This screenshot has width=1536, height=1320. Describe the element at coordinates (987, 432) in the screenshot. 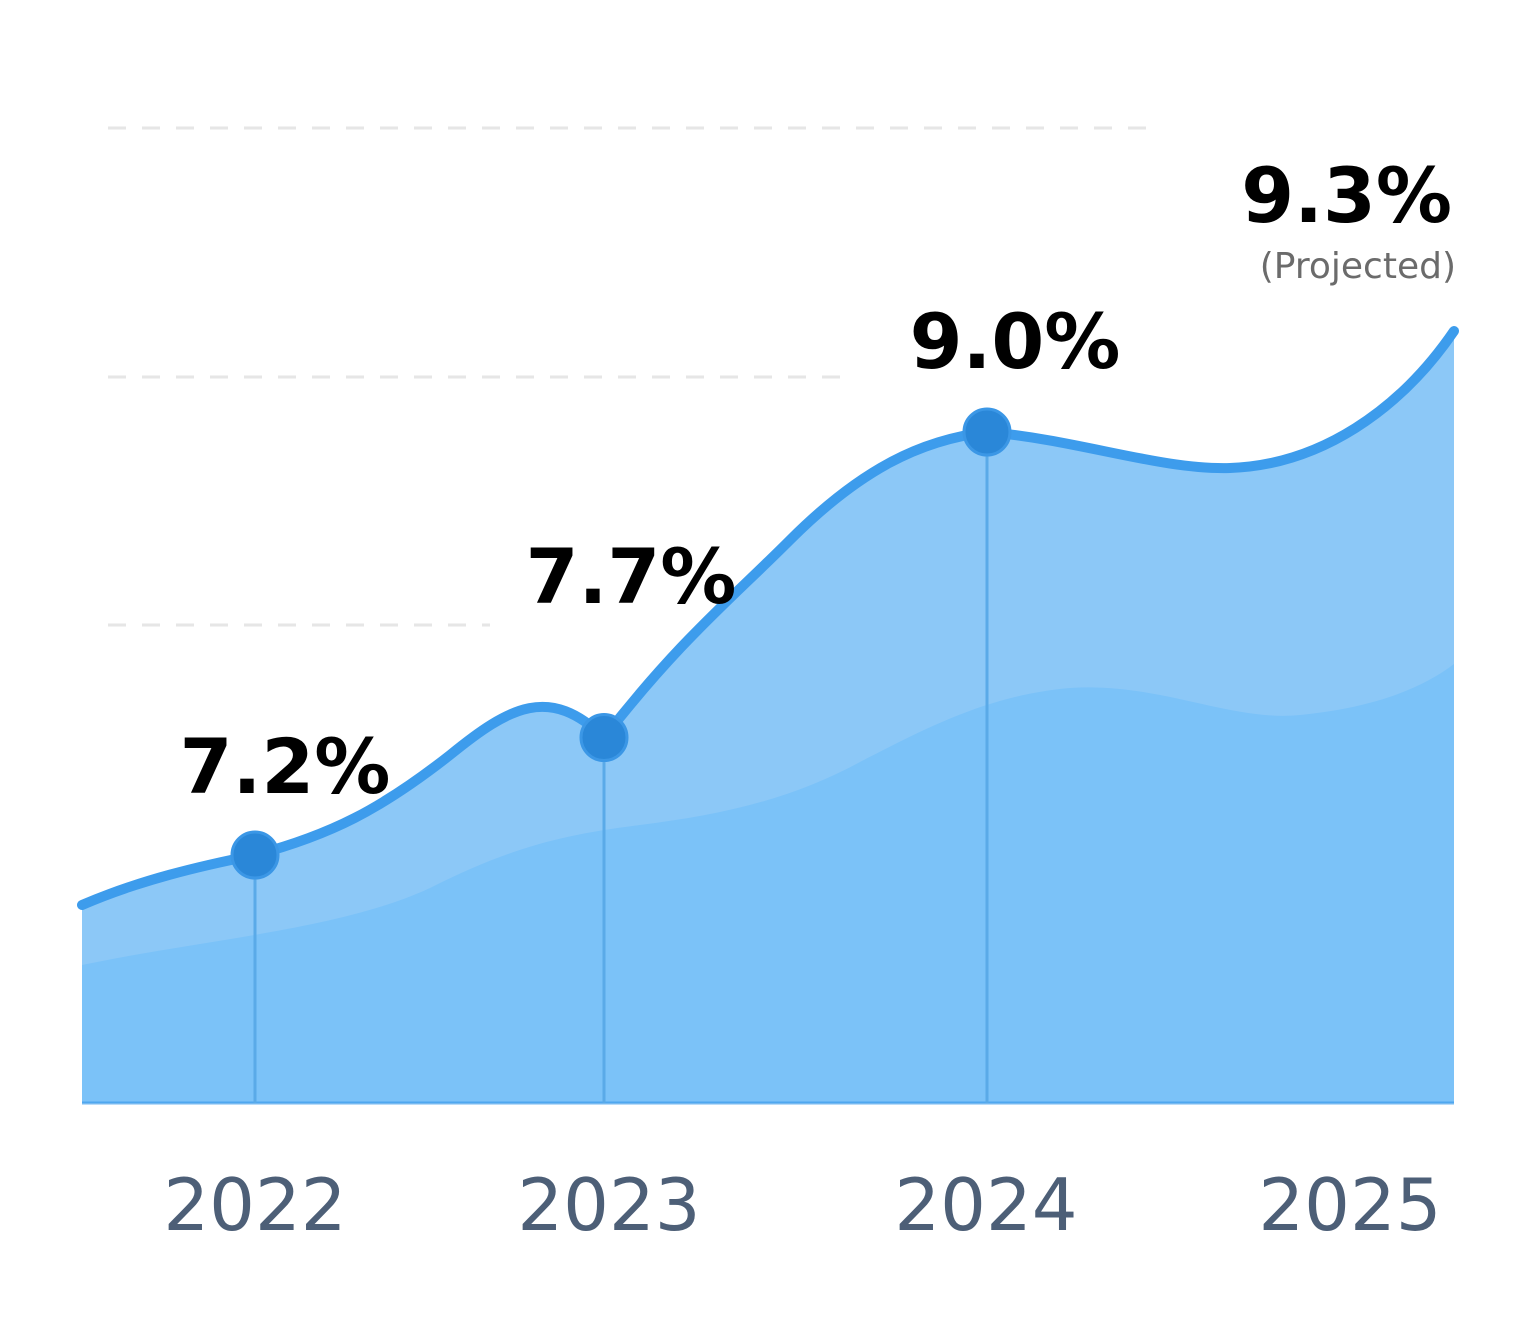

I see `data-point-2024` at that location.